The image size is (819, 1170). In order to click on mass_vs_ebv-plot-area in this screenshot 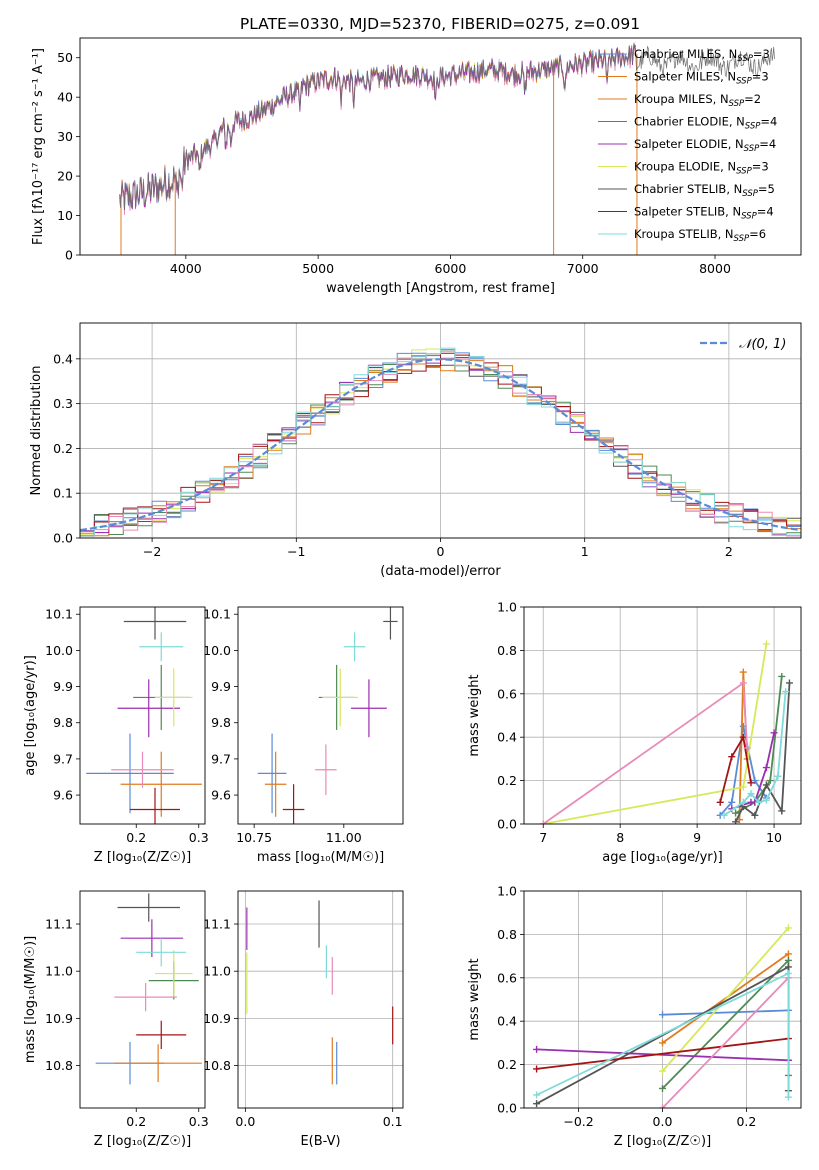, I will do `click(320, 992)`.